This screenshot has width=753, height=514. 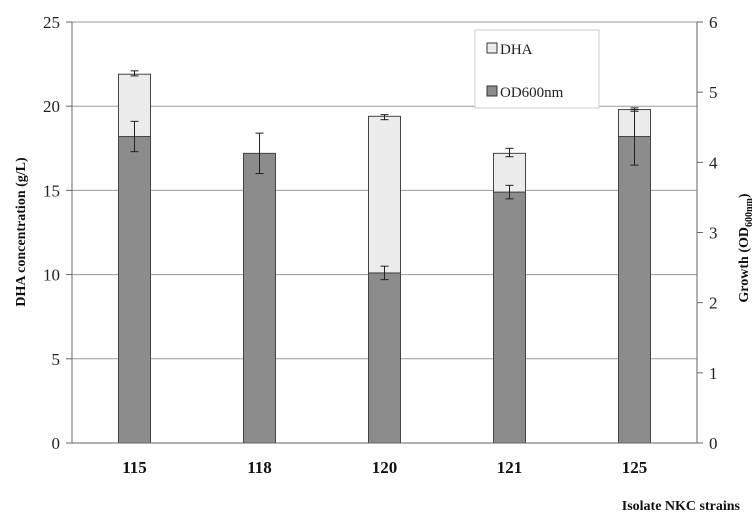 What do you see at coordinates (713, 233) in the screenshot?
I see `right-tick-label: 3` at bounding box center [713, 233].